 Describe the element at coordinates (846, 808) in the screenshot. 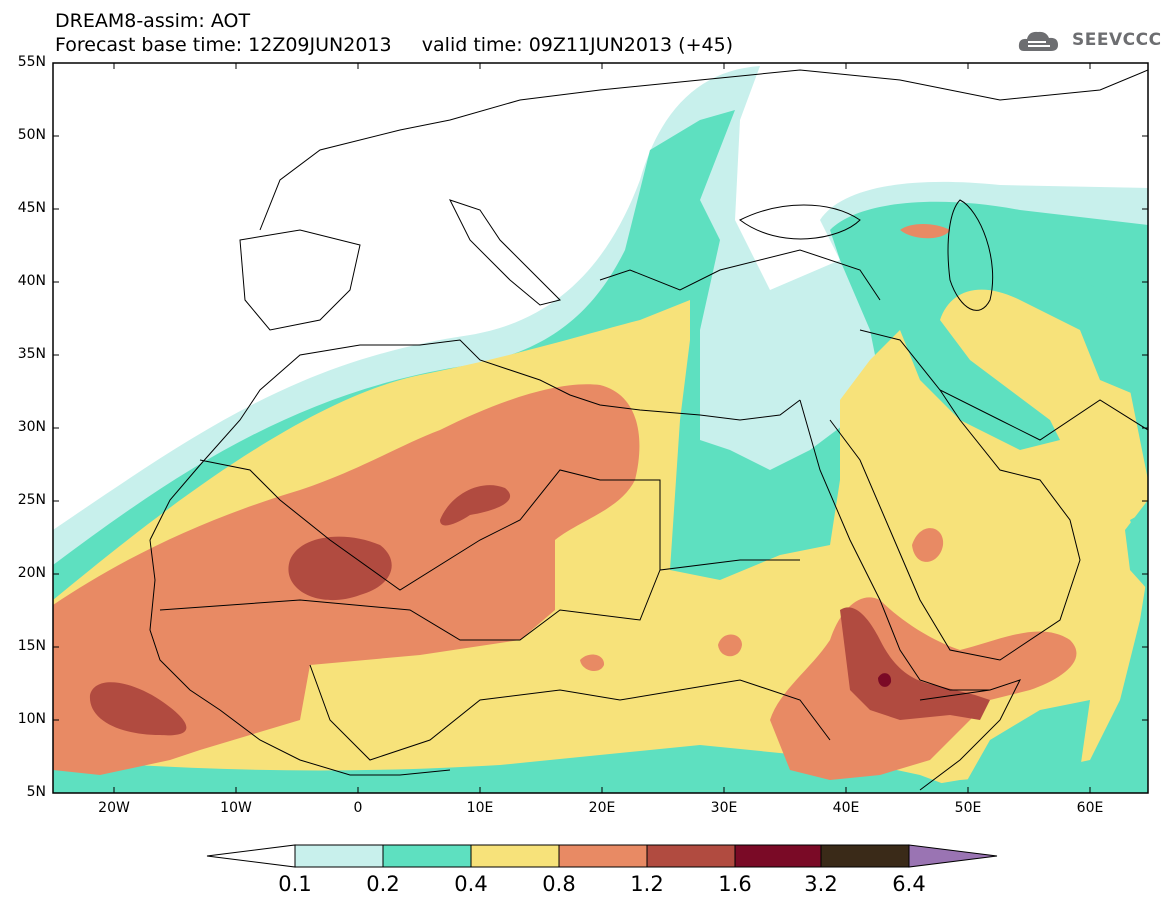

I see `lon-label: 40E` at that location.